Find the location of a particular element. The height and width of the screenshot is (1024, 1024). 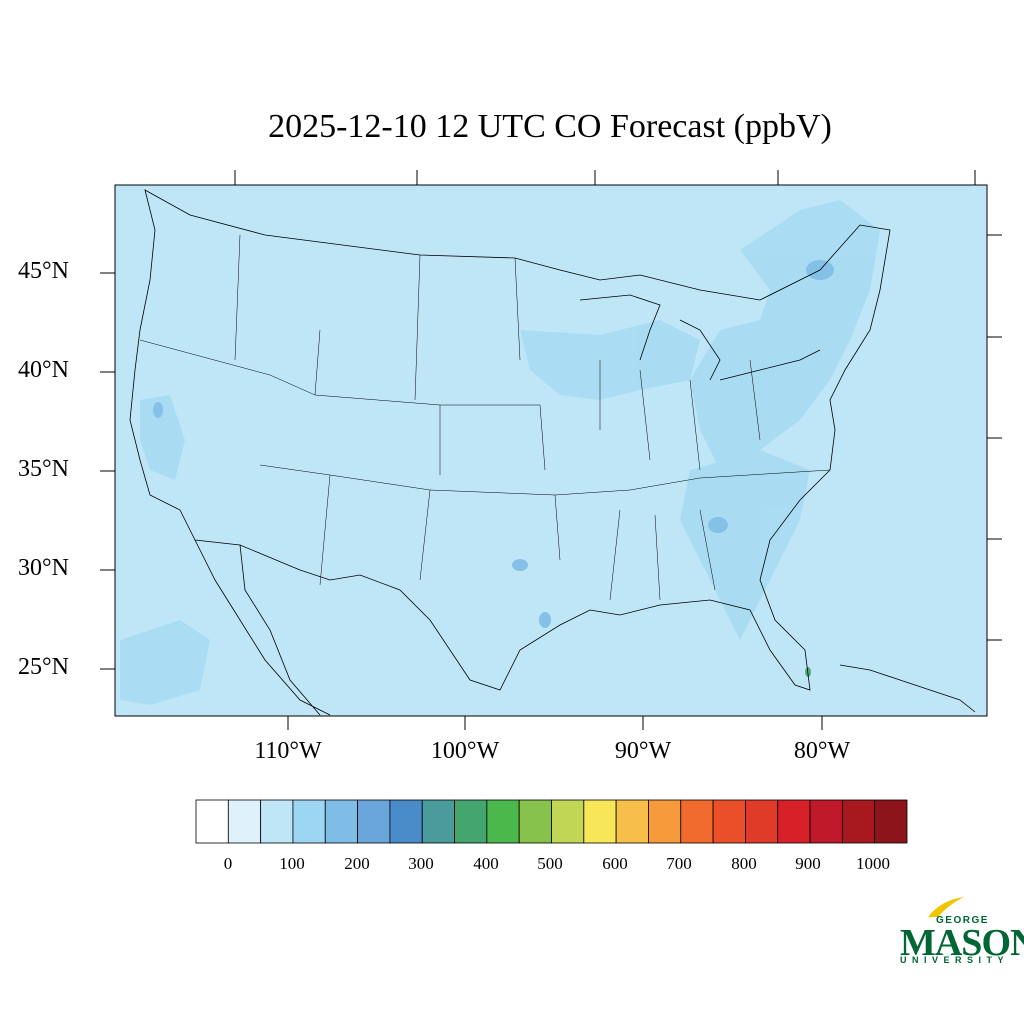

hotspot-gulf is located at coordinates (545, 620).